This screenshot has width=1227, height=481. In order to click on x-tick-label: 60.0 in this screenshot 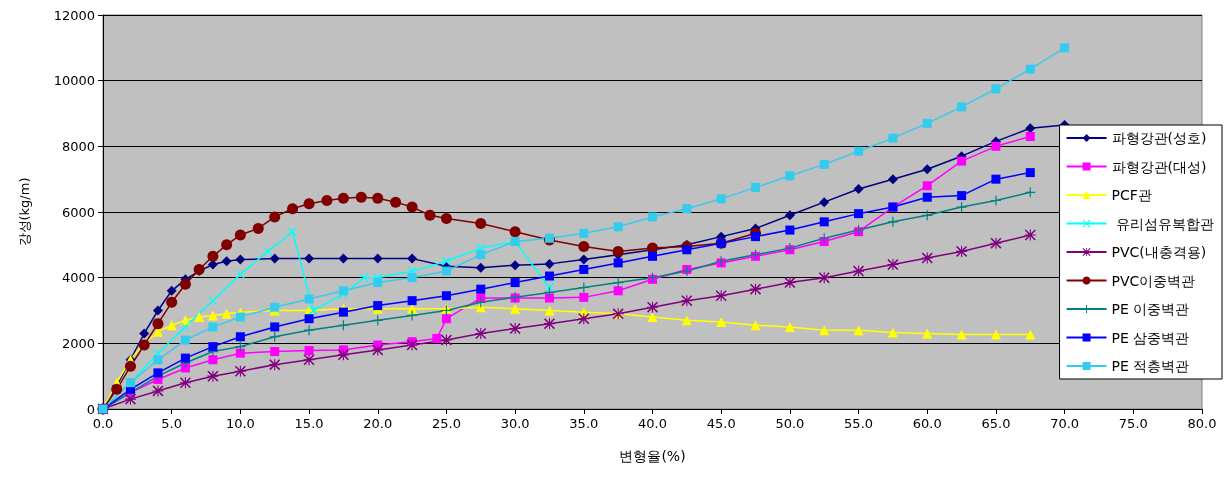, I will do `click(927, 423)`.